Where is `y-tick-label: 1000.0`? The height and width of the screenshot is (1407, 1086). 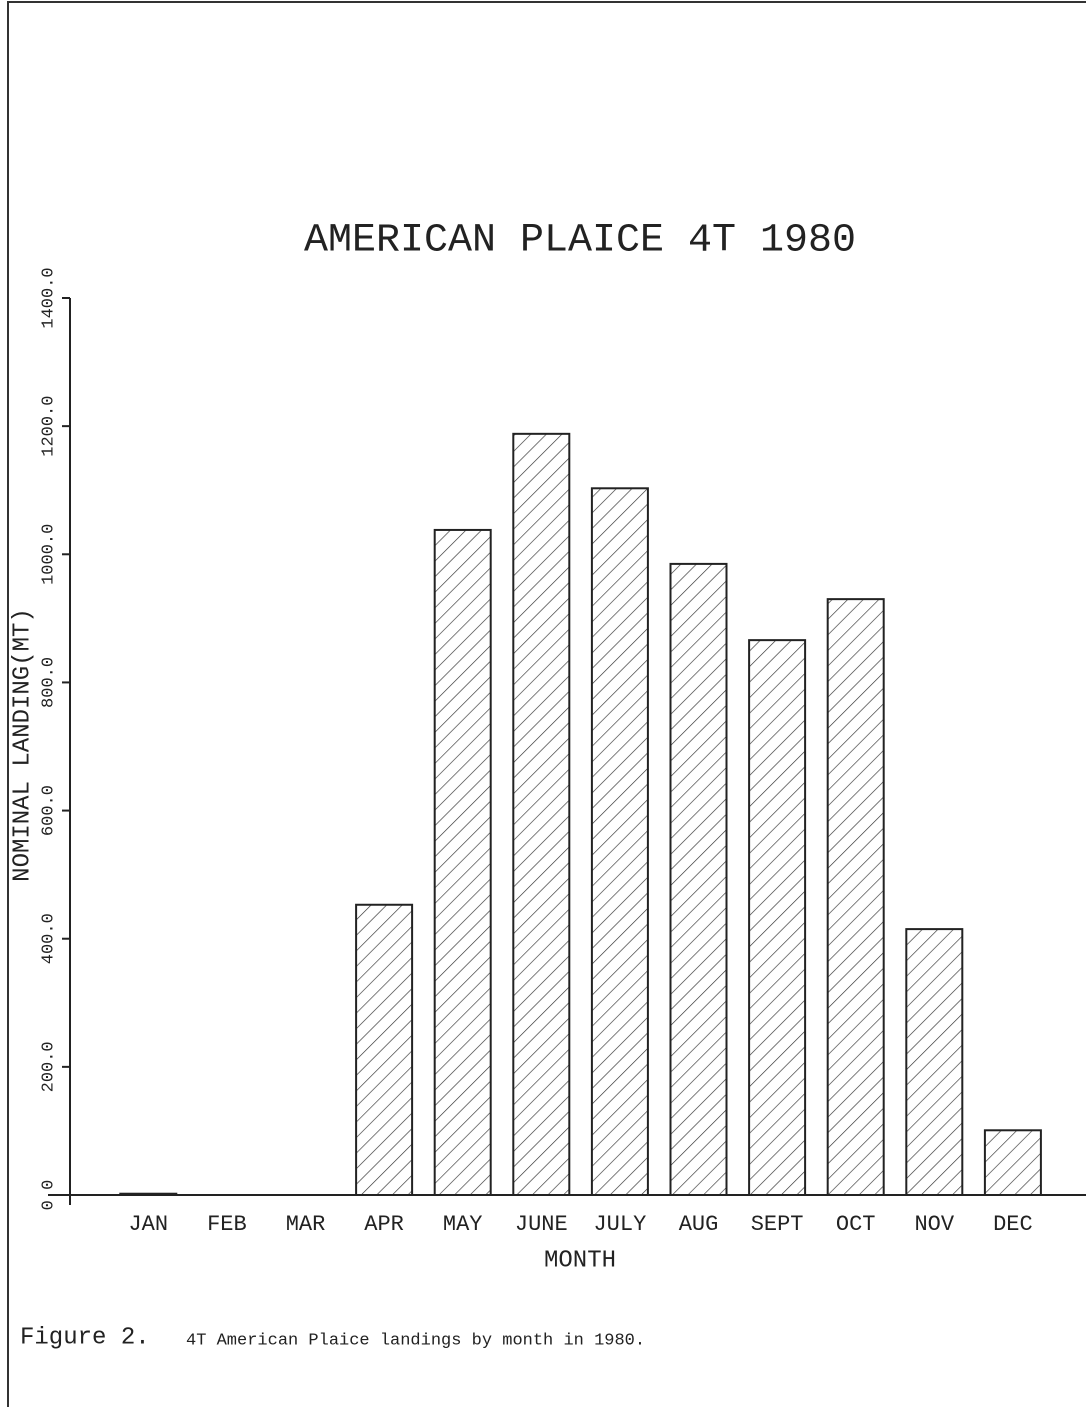
y-tick-label: 1000.0 is located at coordinates (48, 554).